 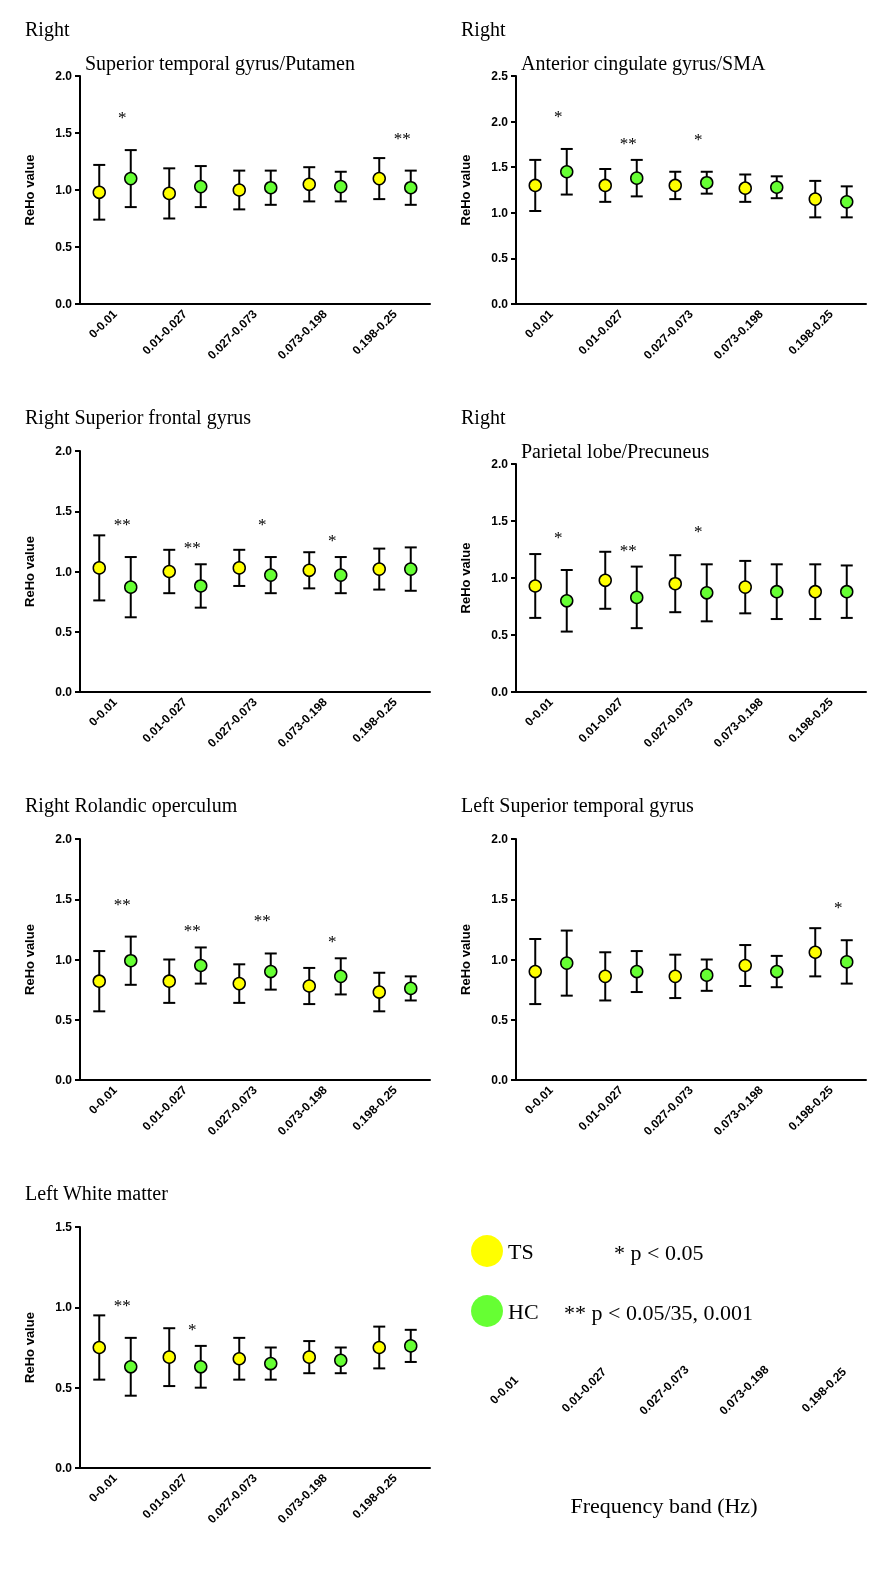 What do you see at coordinates (523, 1311) in the screenshot?
I see `legend-label: HC` at bounding box center [523, 1311].